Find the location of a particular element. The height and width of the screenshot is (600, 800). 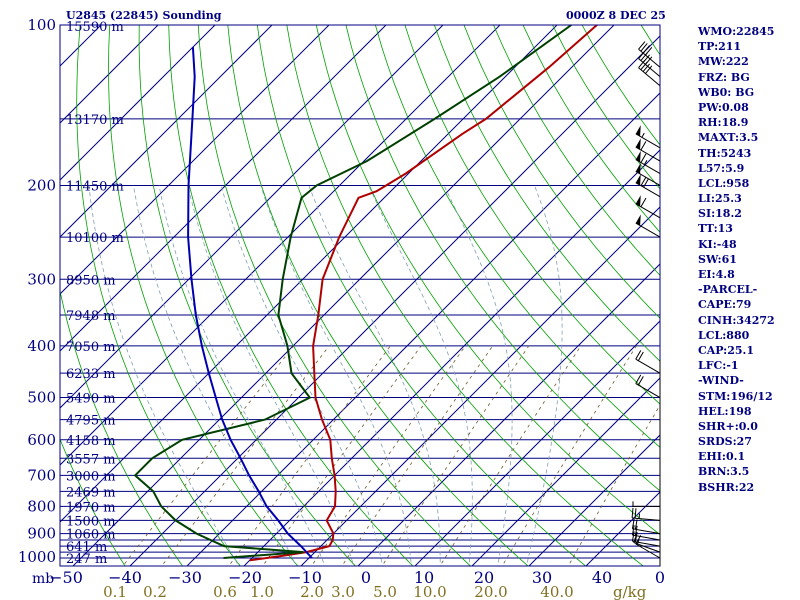

index-item: CAP:25.1 is located at coordinates (726, 350).